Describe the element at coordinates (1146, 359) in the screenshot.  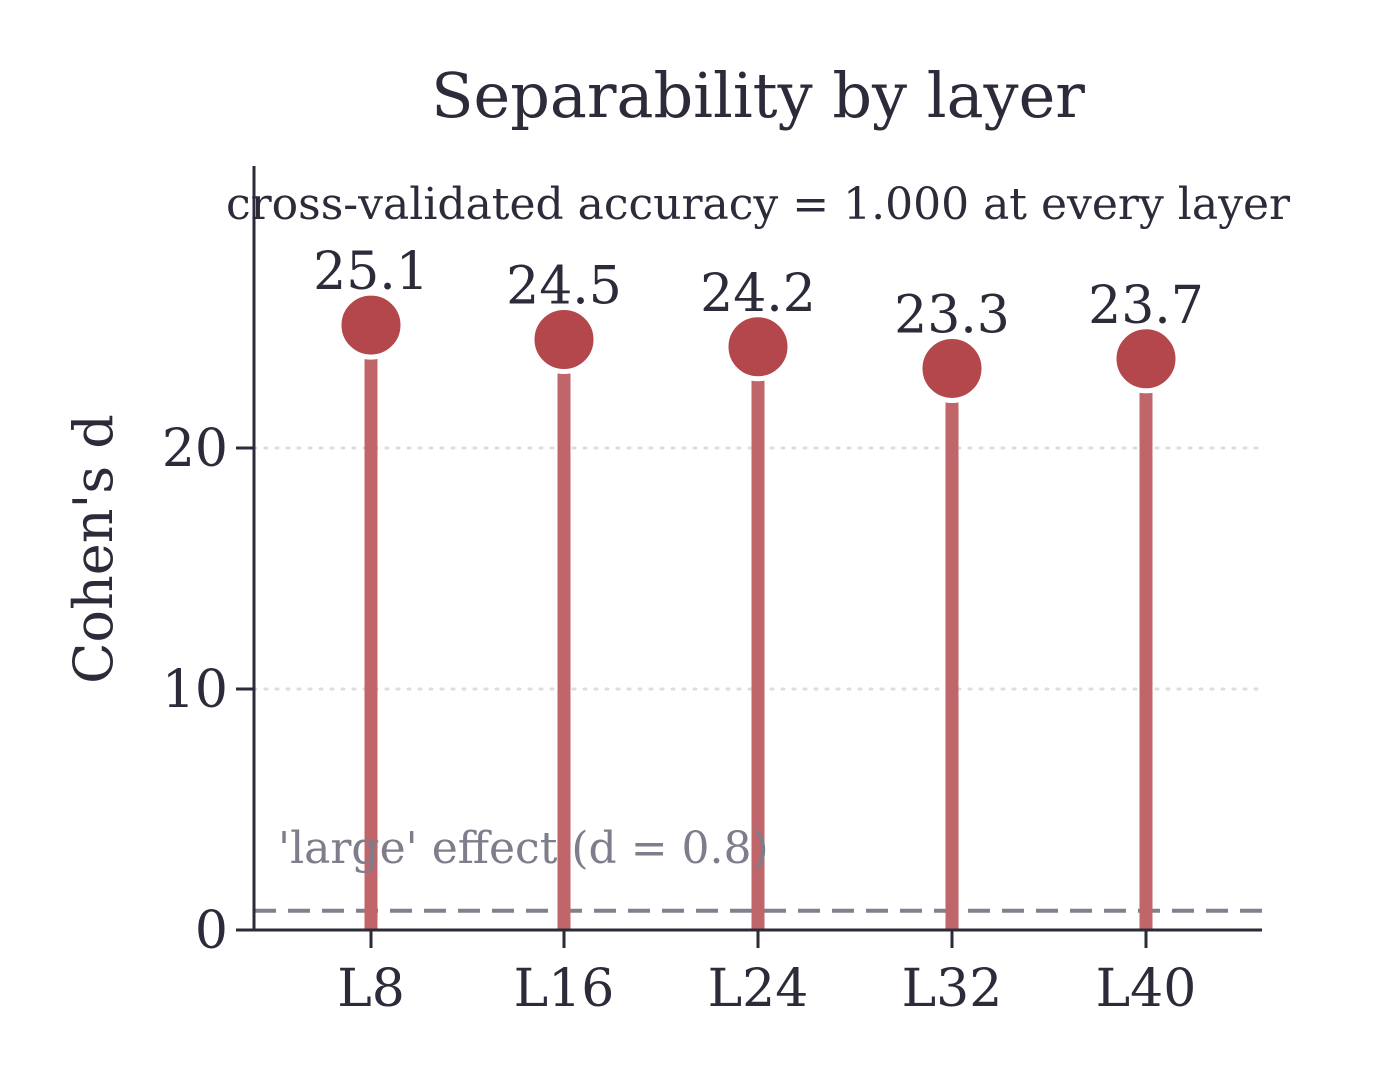
I see `marker-l40` at that location.